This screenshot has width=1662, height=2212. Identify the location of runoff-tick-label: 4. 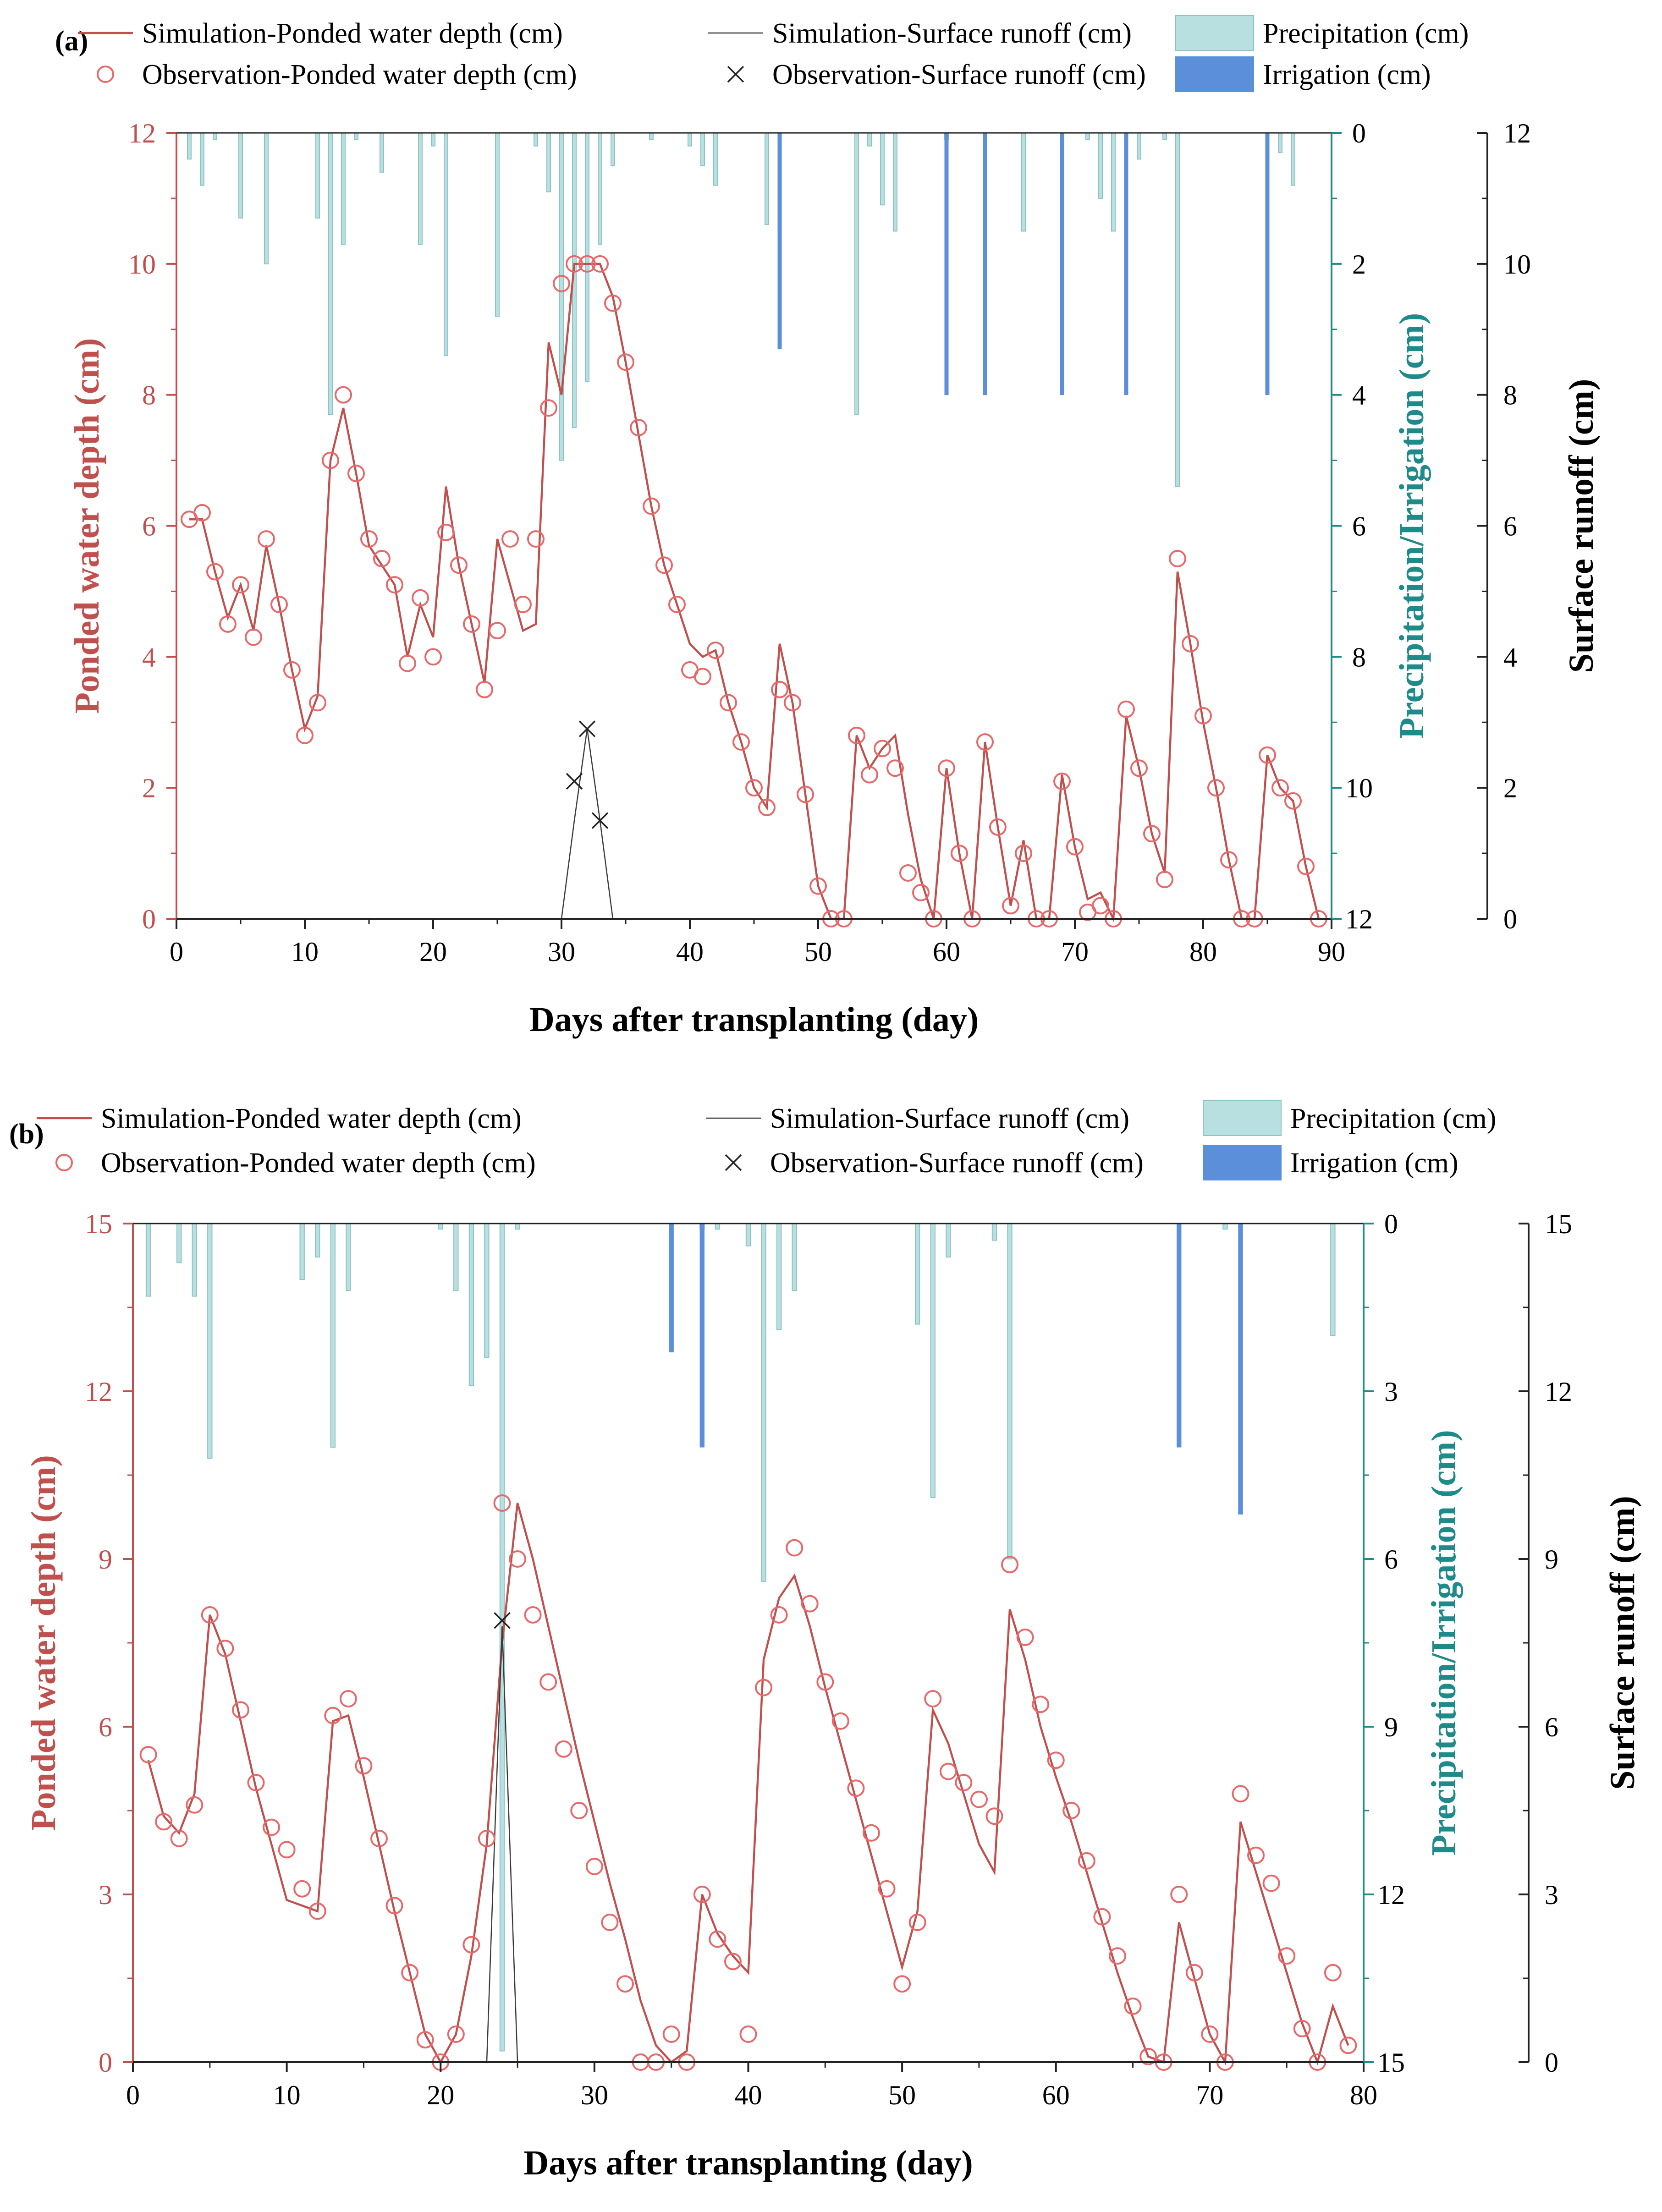
(1510, 657).